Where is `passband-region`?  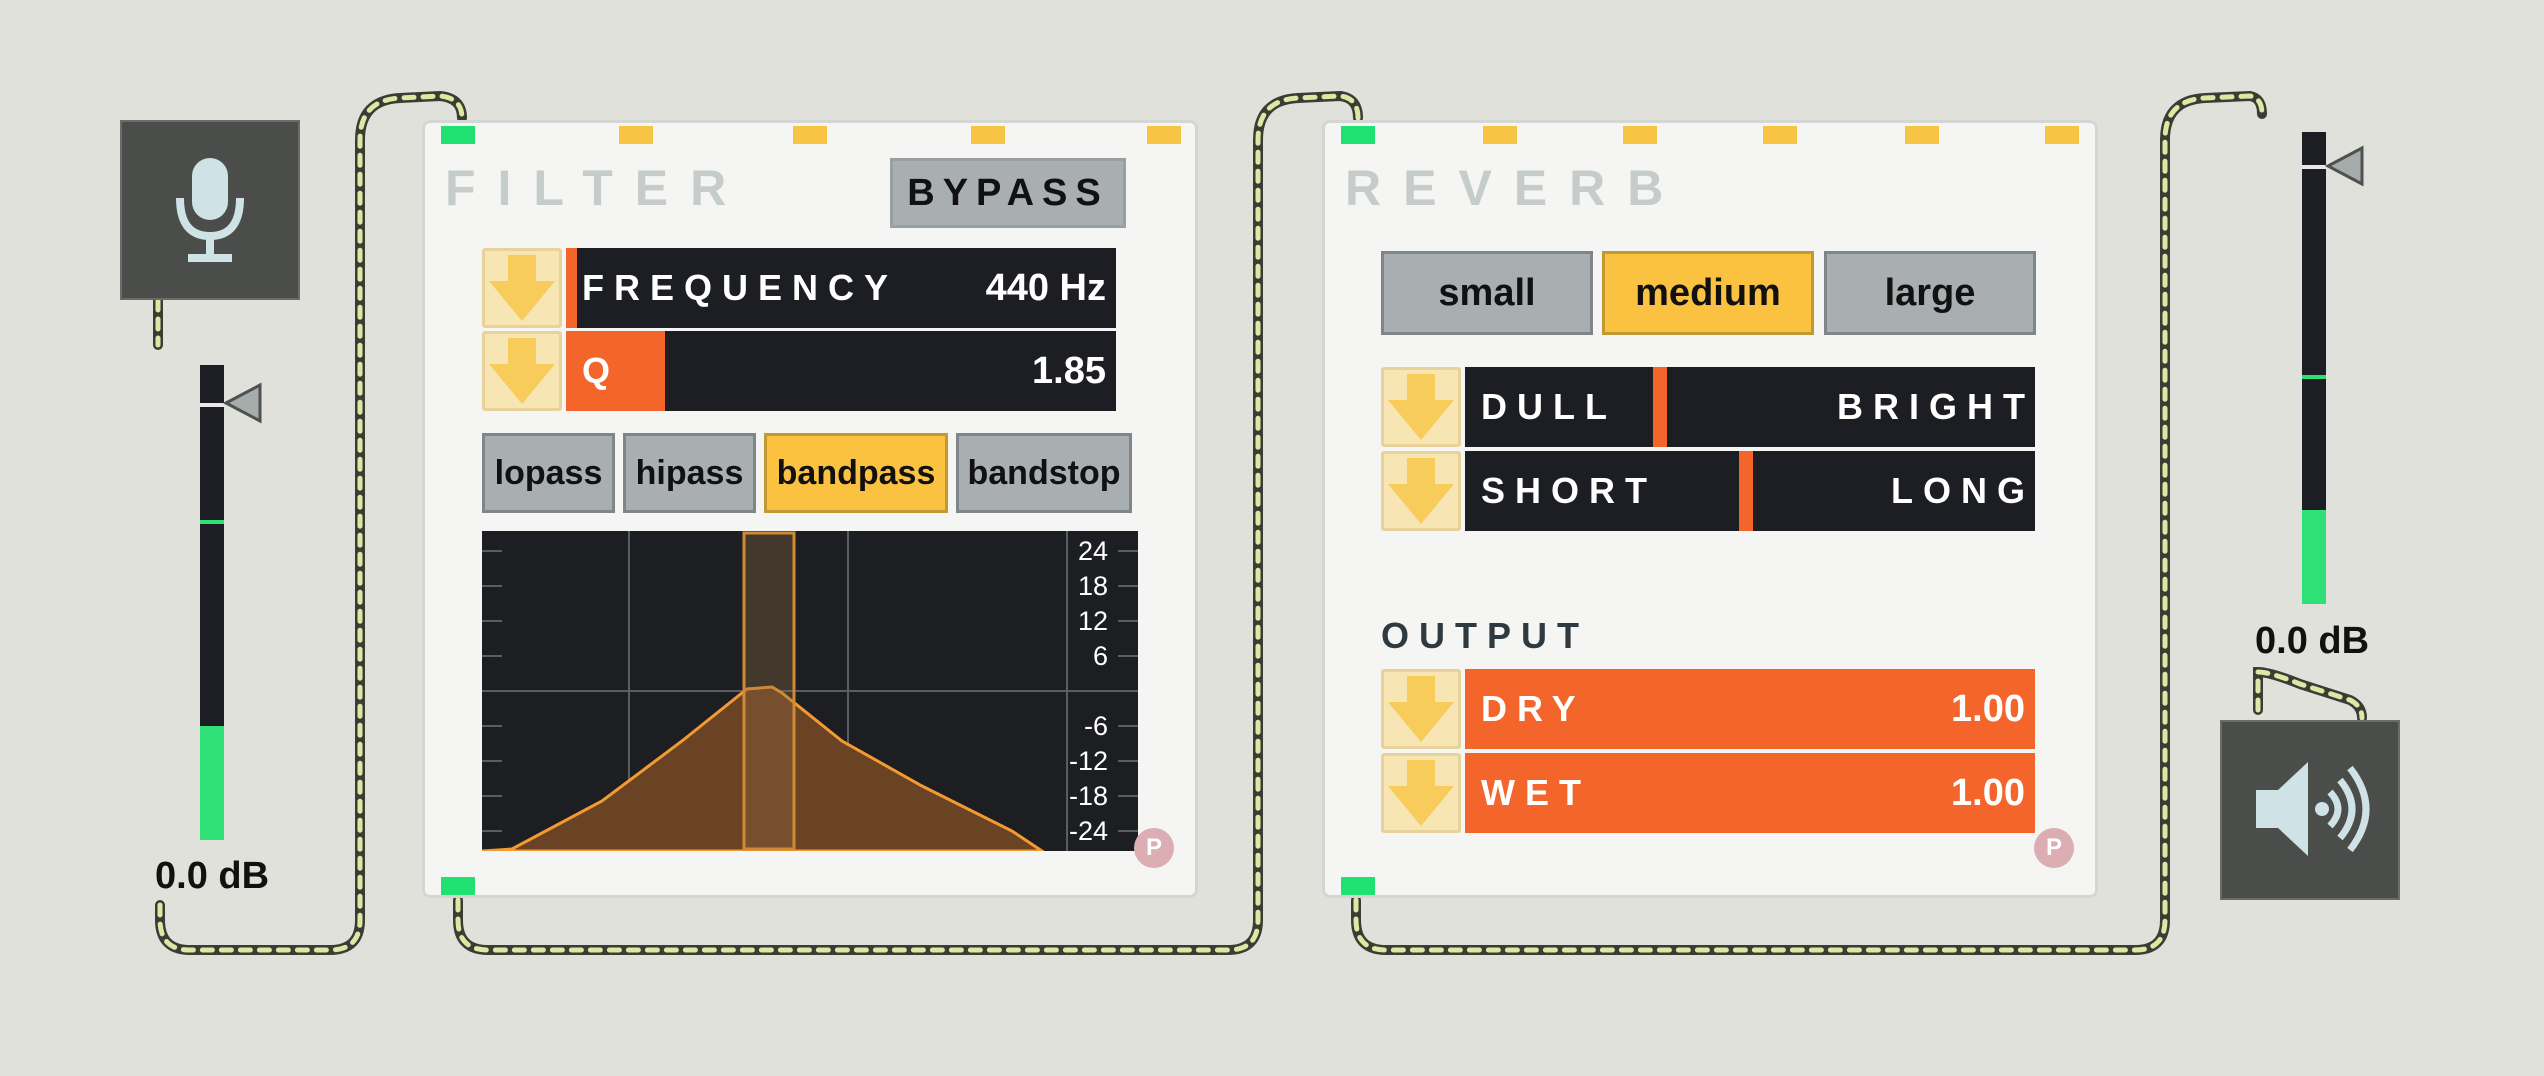
passband-region is located at coordinates (769, 691).